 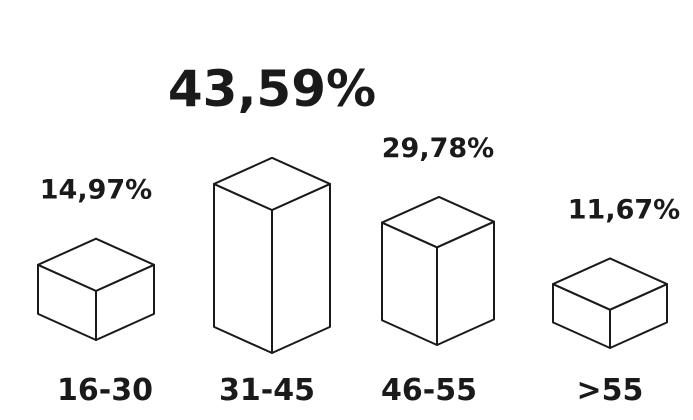 What do you see at coordinates (267, 390) in the screenshot?
I see `category-label-31-45: 31-45` at bounding box center [267, 390].